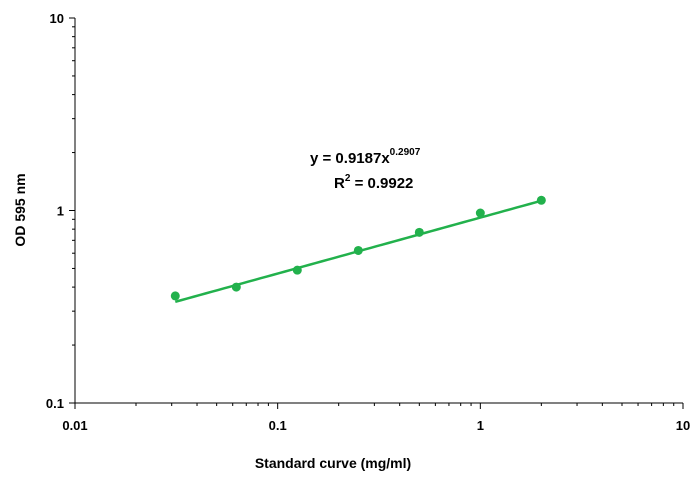  What do you see at coordinates (373, 182) in the screenshot?
I see `r-squared-label: R2 = 0.9922` at bounding box center [373, 182].